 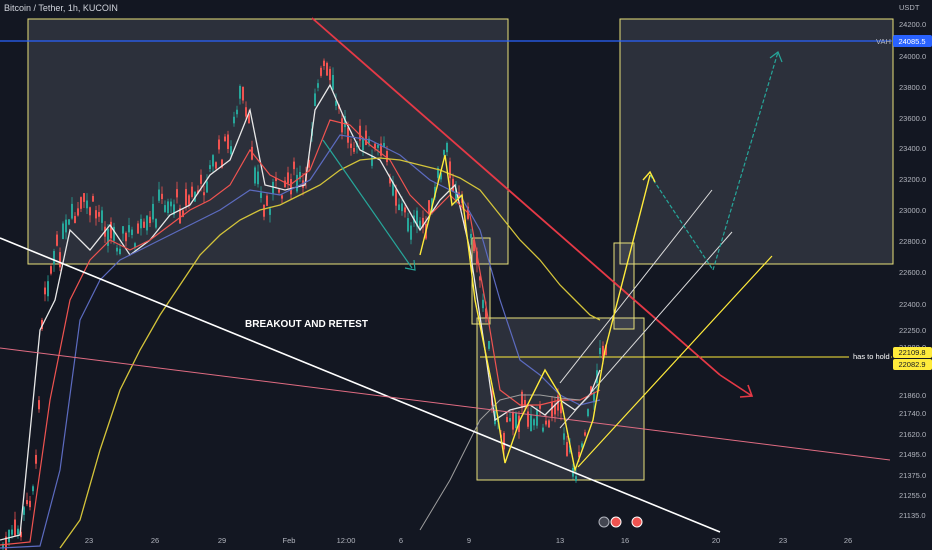 What do you see at coordinates (912, 475) in the screenshot?
I see `price-axis-label: 21375.0` at bounding box center [912, 475].